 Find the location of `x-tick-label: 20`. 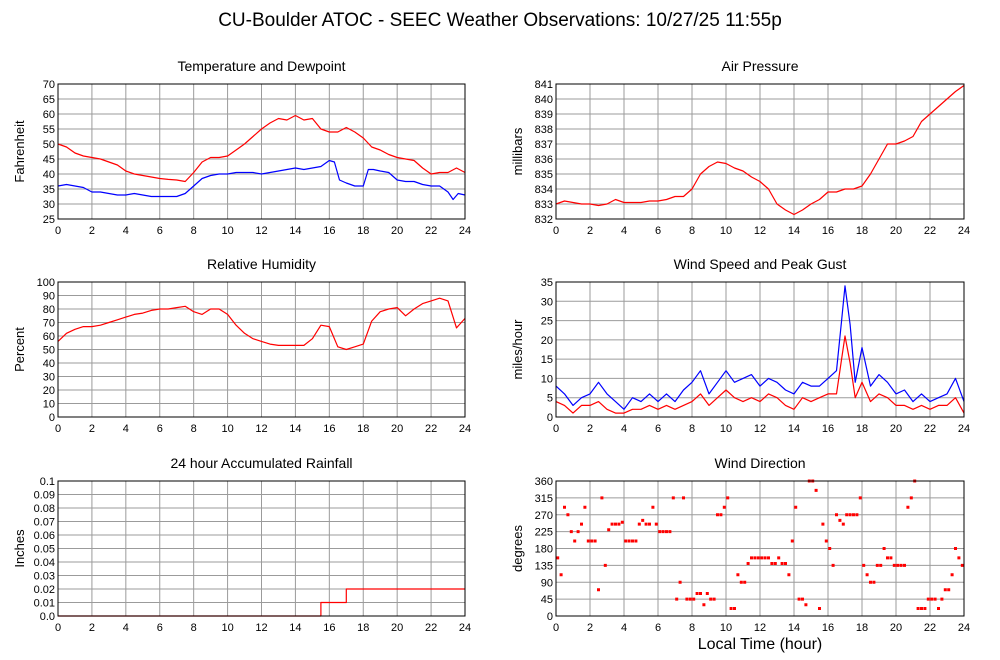

x-tick-label: 20 is located at coordinates (397, 429).